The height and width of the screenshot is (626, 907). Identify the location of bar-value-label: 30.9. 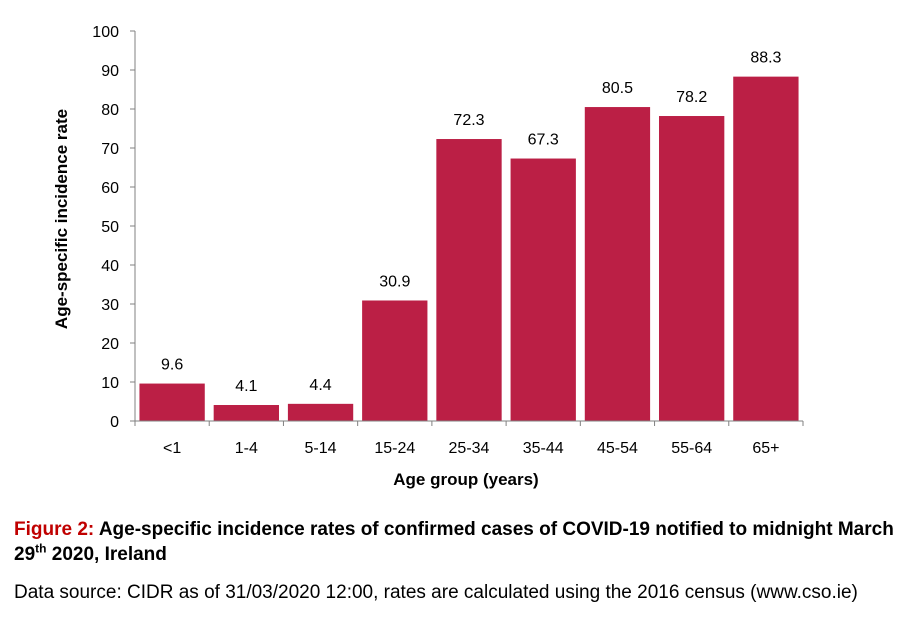
(394, 281).